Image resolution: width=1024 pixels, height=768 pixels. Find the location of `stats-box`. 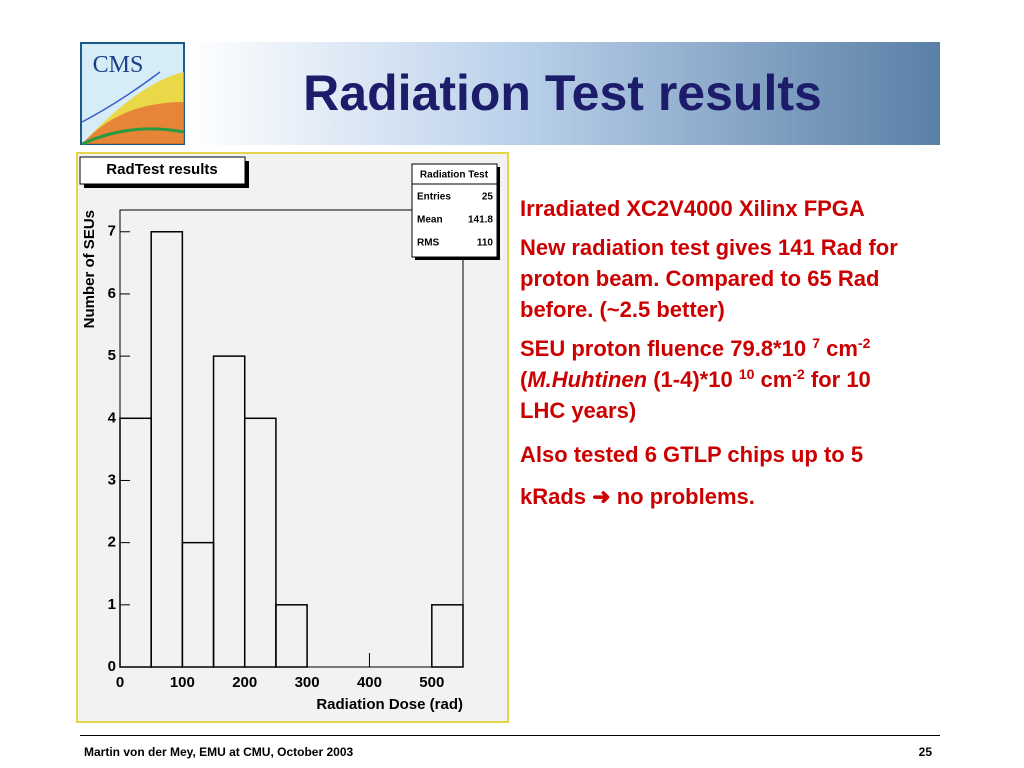

stats-box is located at coordinates (454, 210).